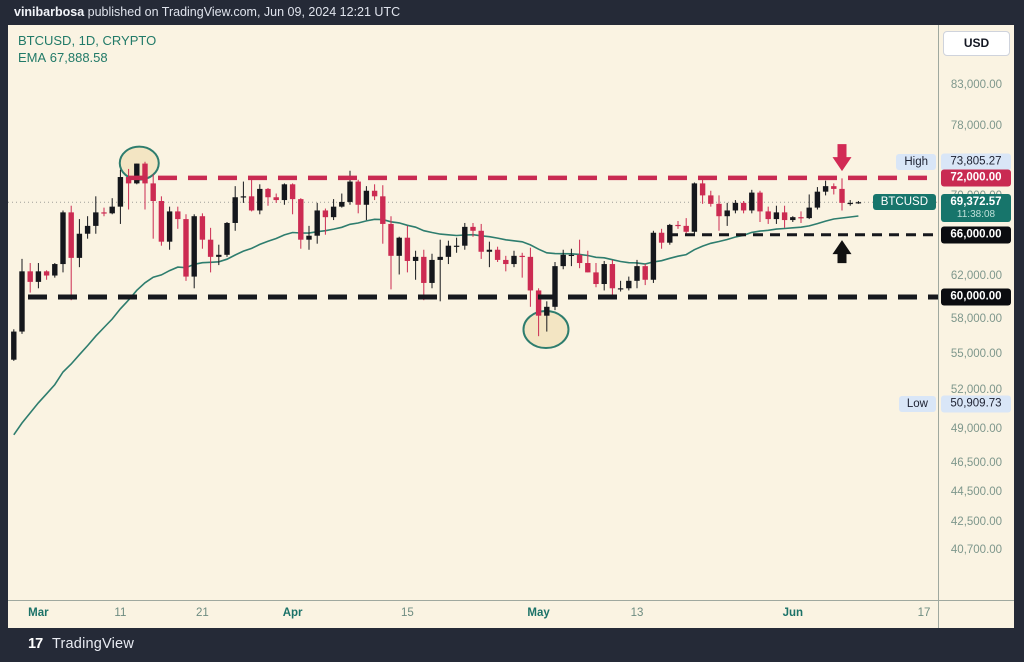 This screenshot has height=662, width=1024. I want to click on last-price-value: 69,372.57, so click(976, 202).